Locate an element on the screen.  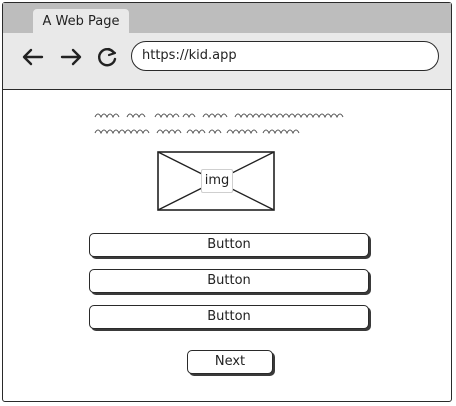
button-3: Button is located at coordinates (229, 317).